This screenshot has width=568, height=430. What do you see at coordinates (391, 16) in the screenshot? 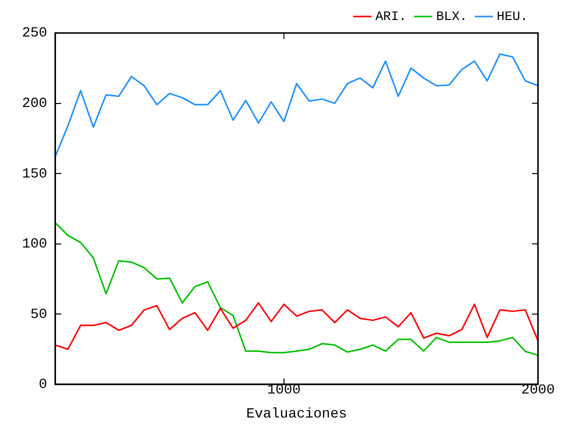
I see `legend-label: ARI.` at bounding box center [391, 16].